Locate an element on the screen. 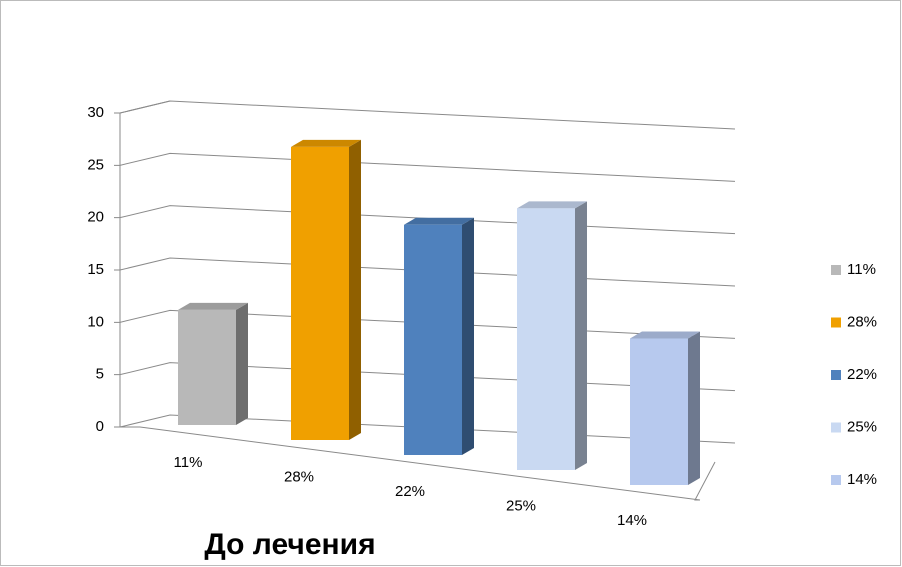 The height and width of the screenshot is (567, 902). y-tick-label: 0 is located at coordinates (100, 426).